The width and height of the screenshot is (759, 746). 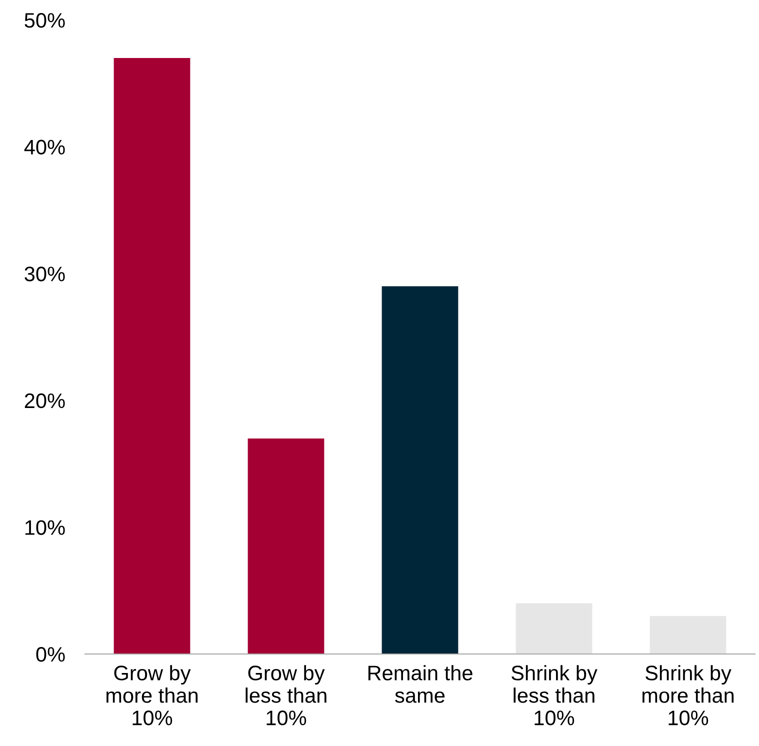 I want to click on y-tick-label: 20%, so click(x=44, y=400).